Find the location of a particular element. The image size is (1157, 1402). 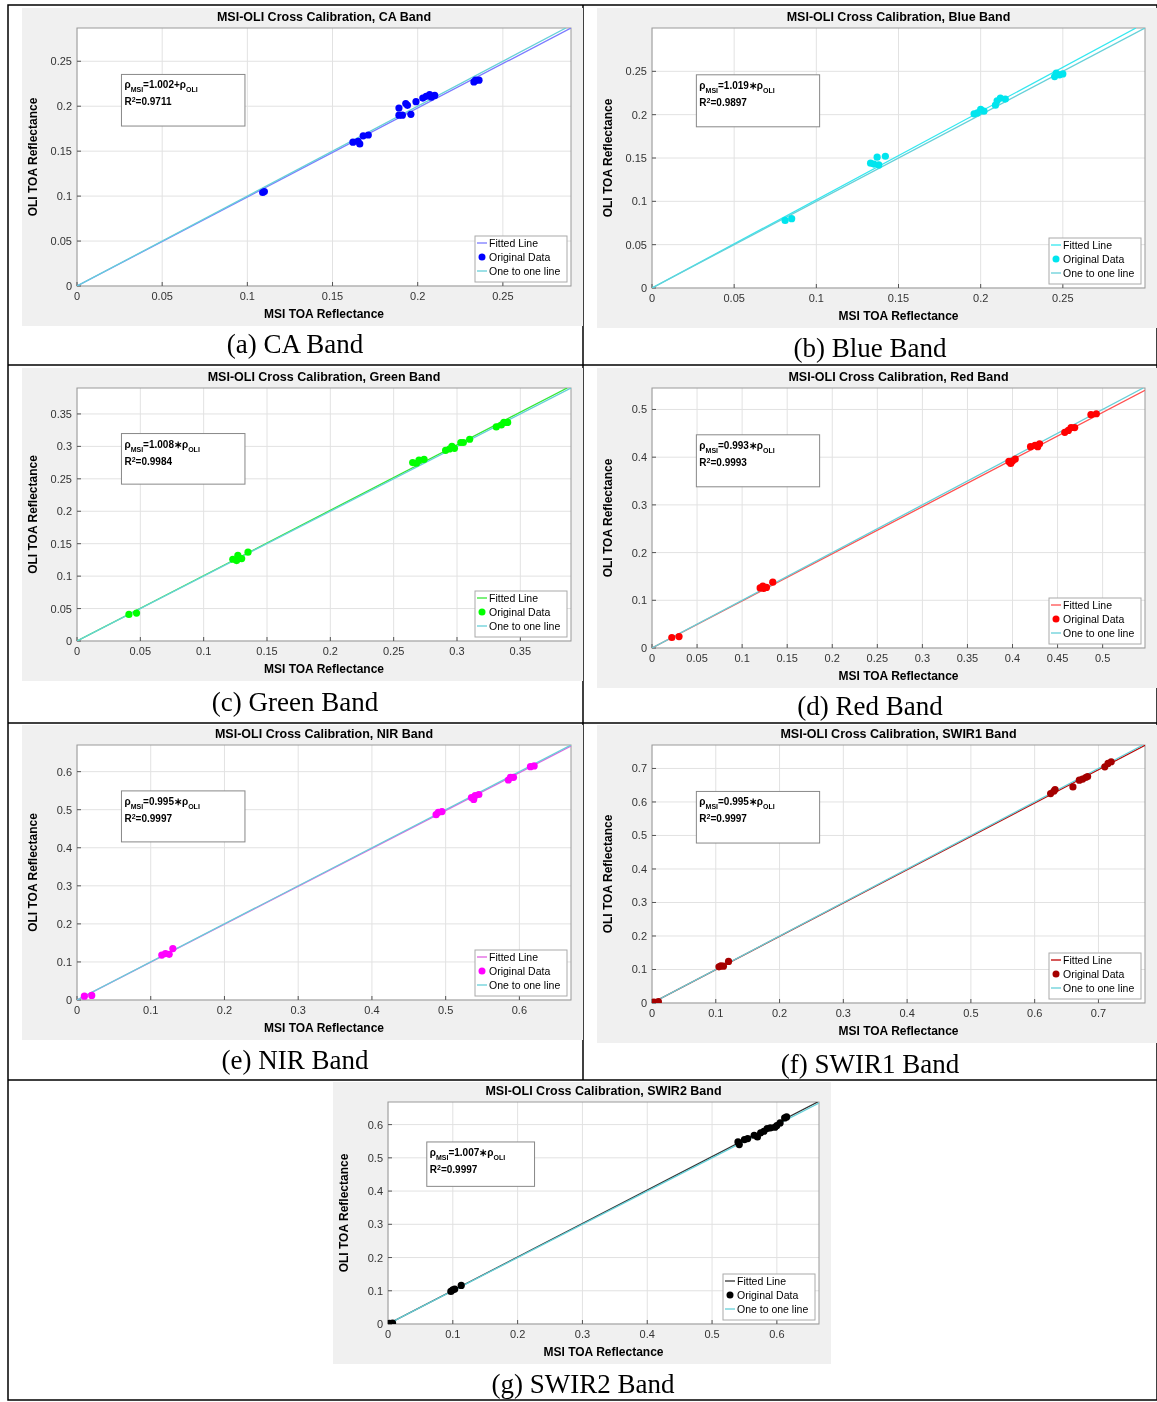

chart-title: MSI-OLI Cross Calibration, SWIR1 Band is located at coordinates (898, 734).